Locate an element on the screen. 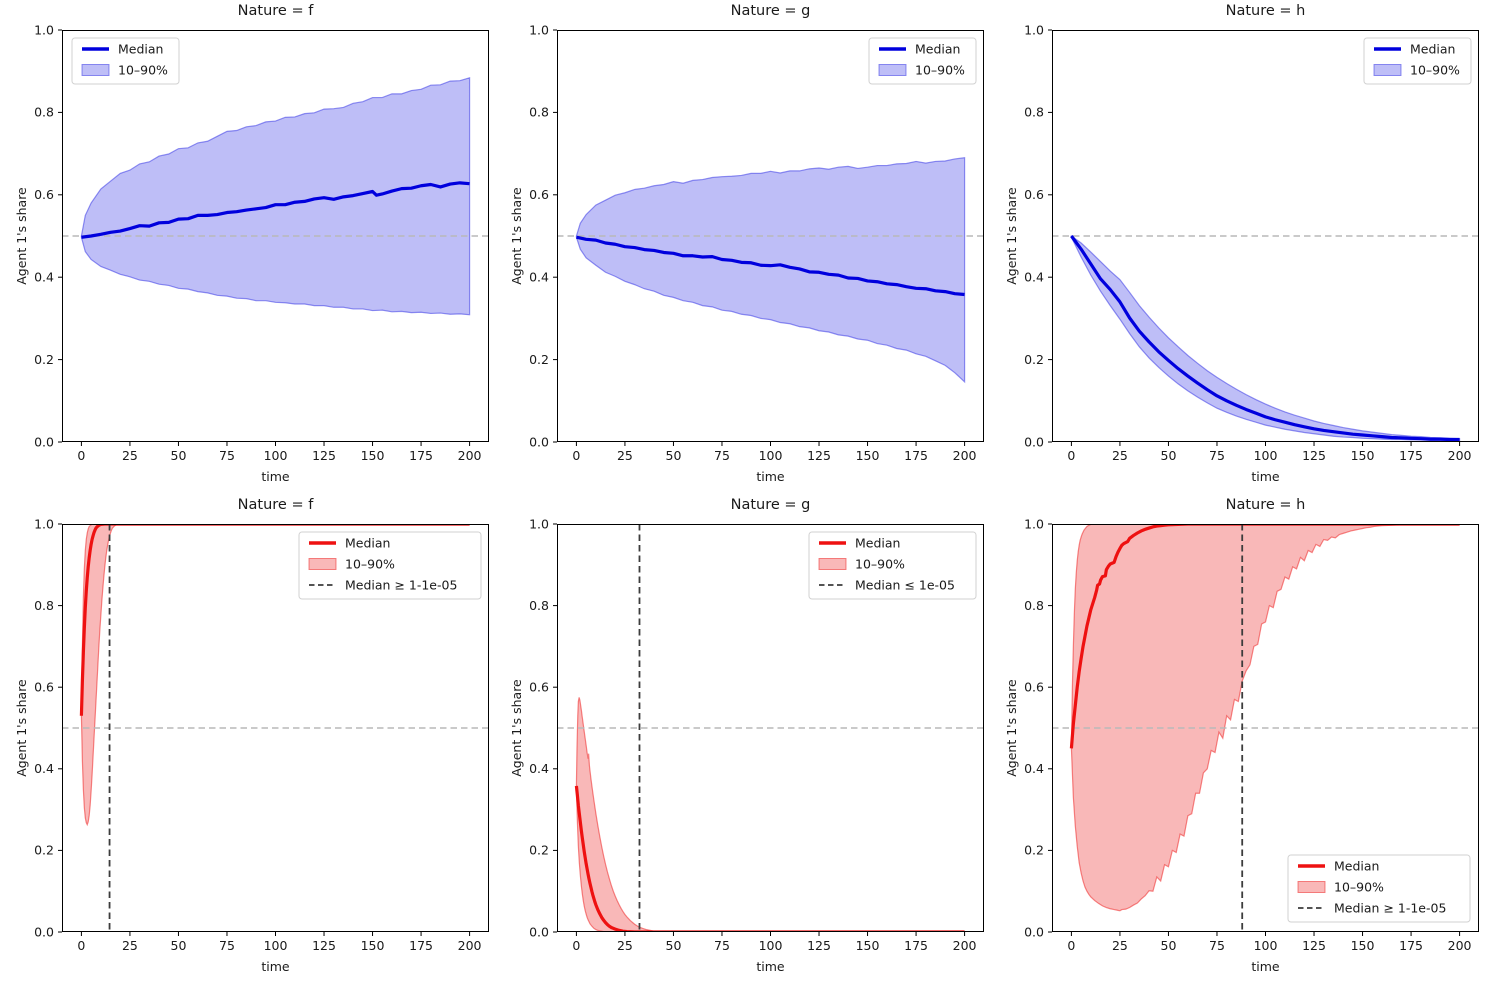 Image resolution: width=1489 pixels, height=989 pixels. panel-title: Nature = g is located at coordinates (770, 505).